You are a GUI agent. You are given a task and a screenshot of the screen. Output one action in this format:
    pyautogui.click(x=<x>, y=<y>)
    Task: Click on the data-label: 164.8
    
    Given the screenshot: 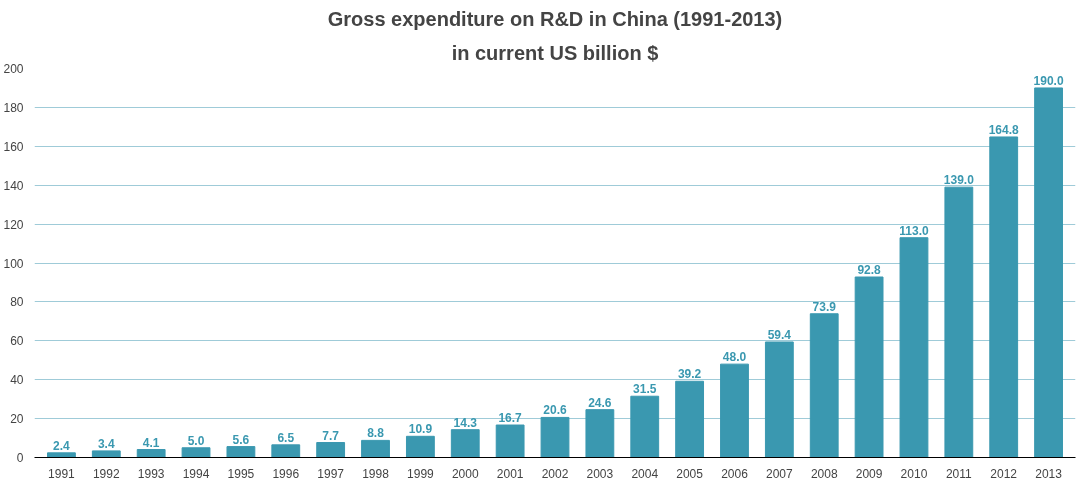 What is the action you would take?
    pyautogui.click(x=1004, y=129)
    